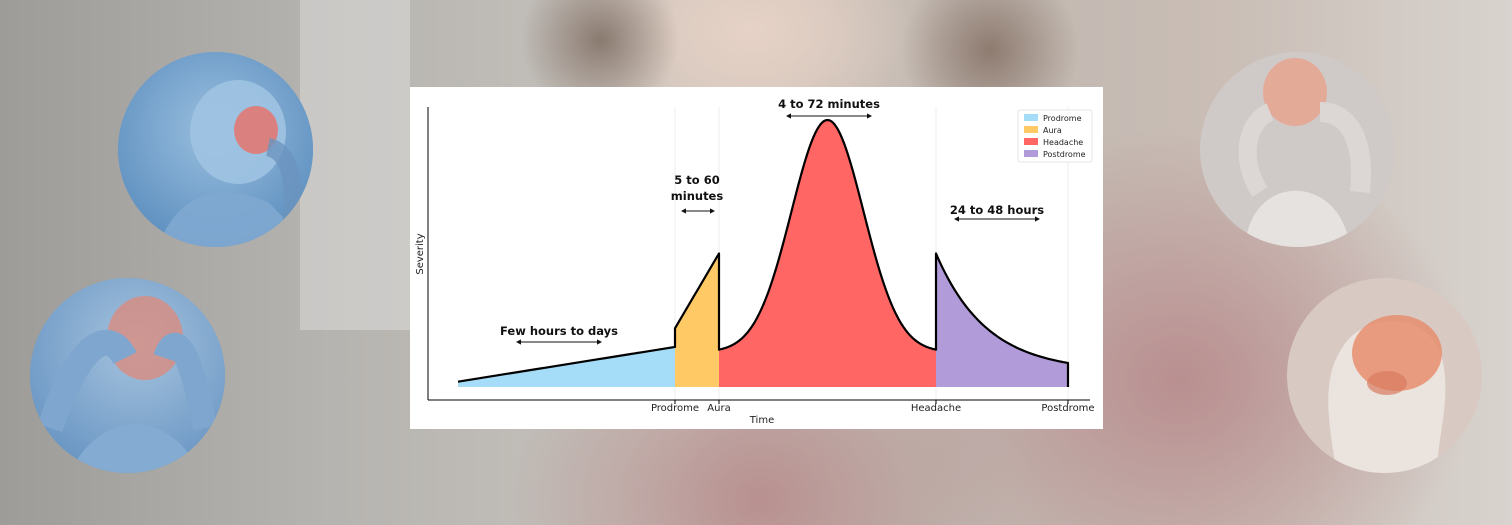 This screenshot has height=525, width=1512. I want to click on area-aura, so click(697, 320).